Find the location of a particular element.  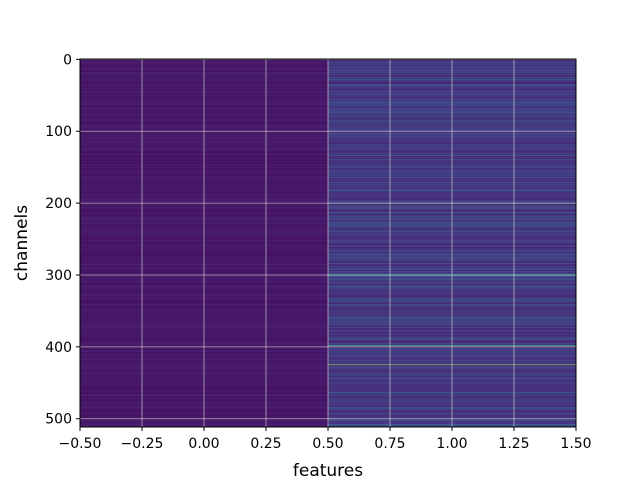

y-axis: 0 100 200 300 400 500 is located at coordinates (62, 240).